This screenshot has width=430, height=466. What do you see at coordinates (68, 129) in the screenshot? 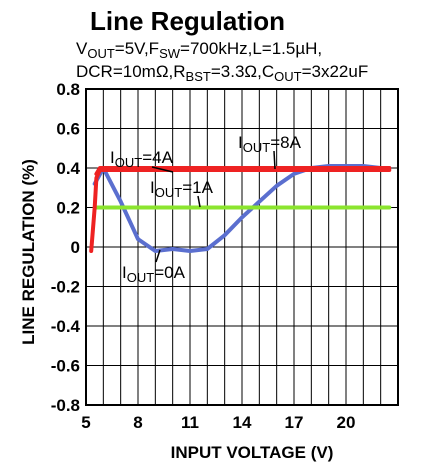
I see `y-tick-label: 0.6` at bounding box center [68, 129].